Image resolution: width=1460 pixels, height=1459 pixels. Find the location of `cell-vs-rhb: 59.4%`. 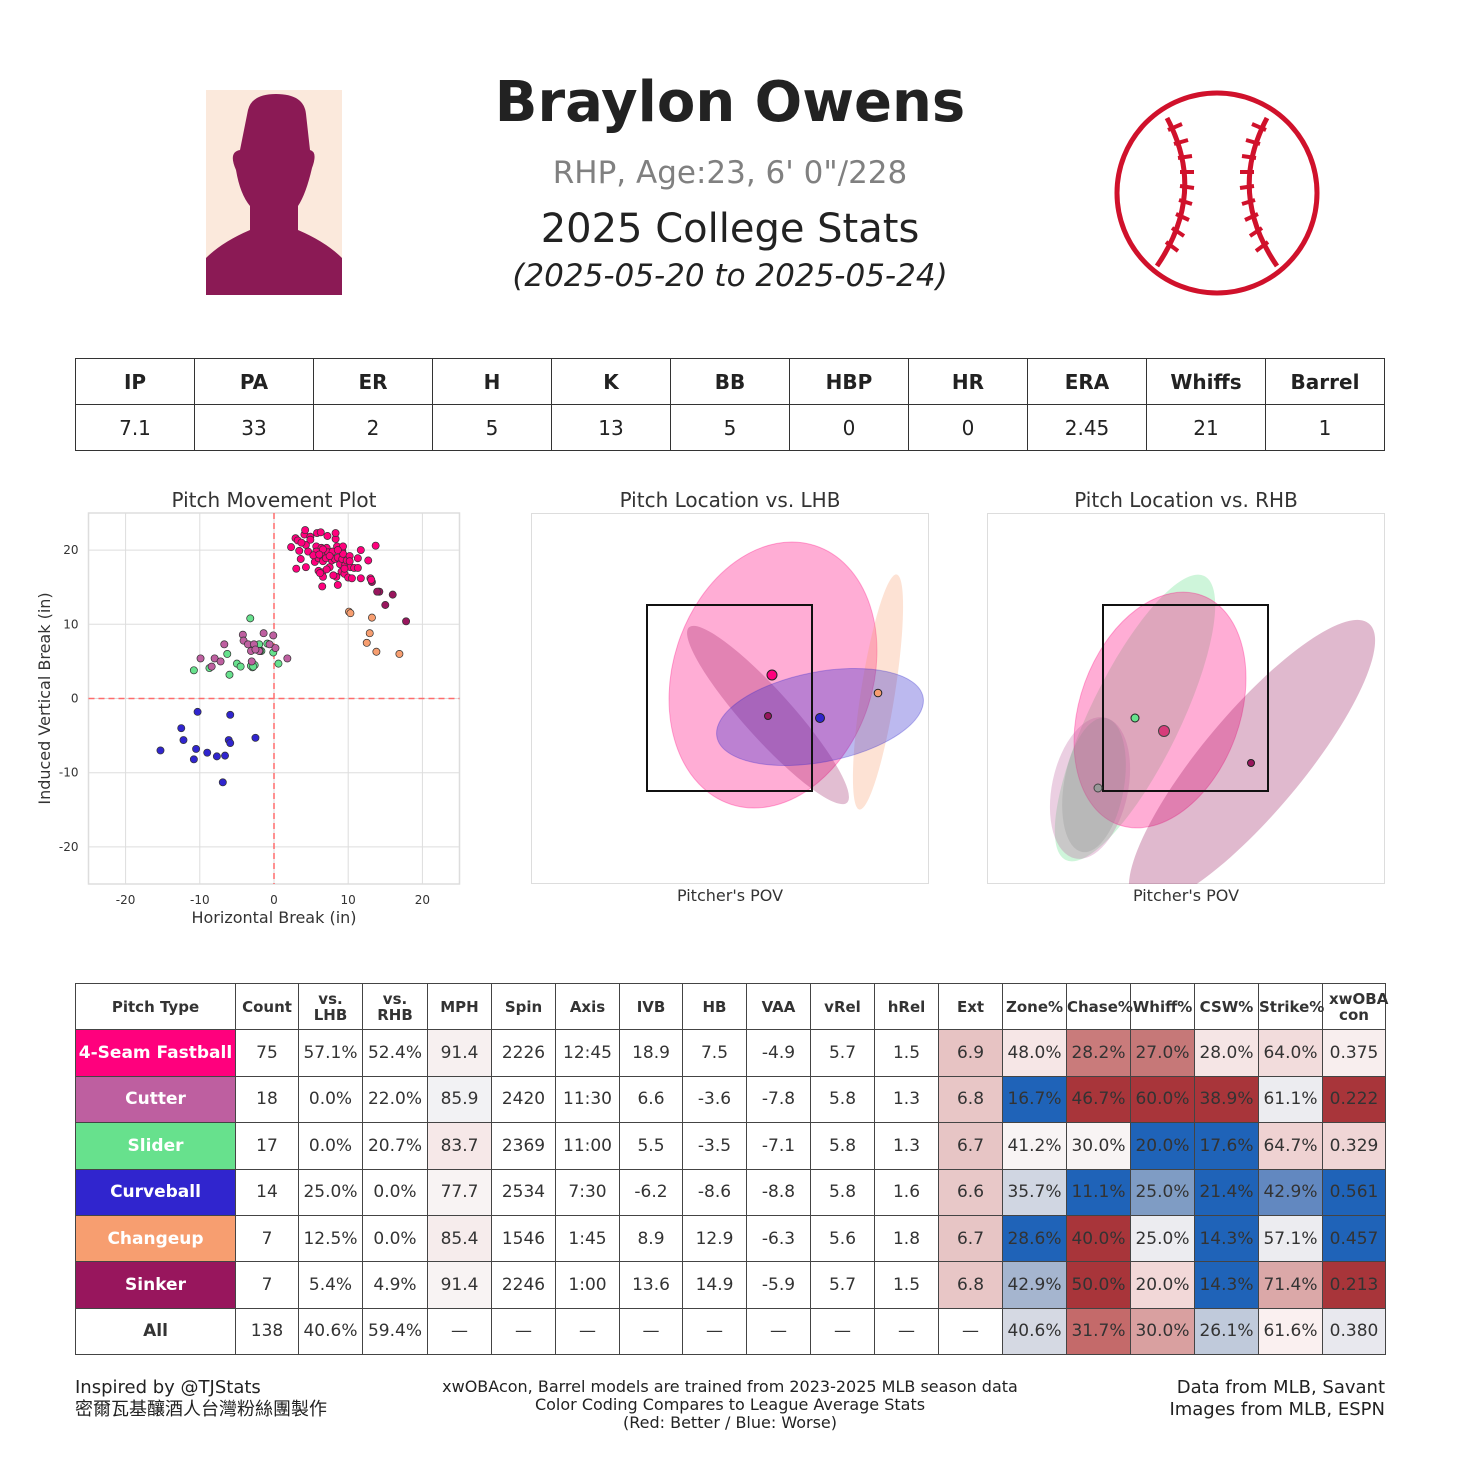

cell-vs-rhb: 59.4% is located at coordinates (395, 1331).